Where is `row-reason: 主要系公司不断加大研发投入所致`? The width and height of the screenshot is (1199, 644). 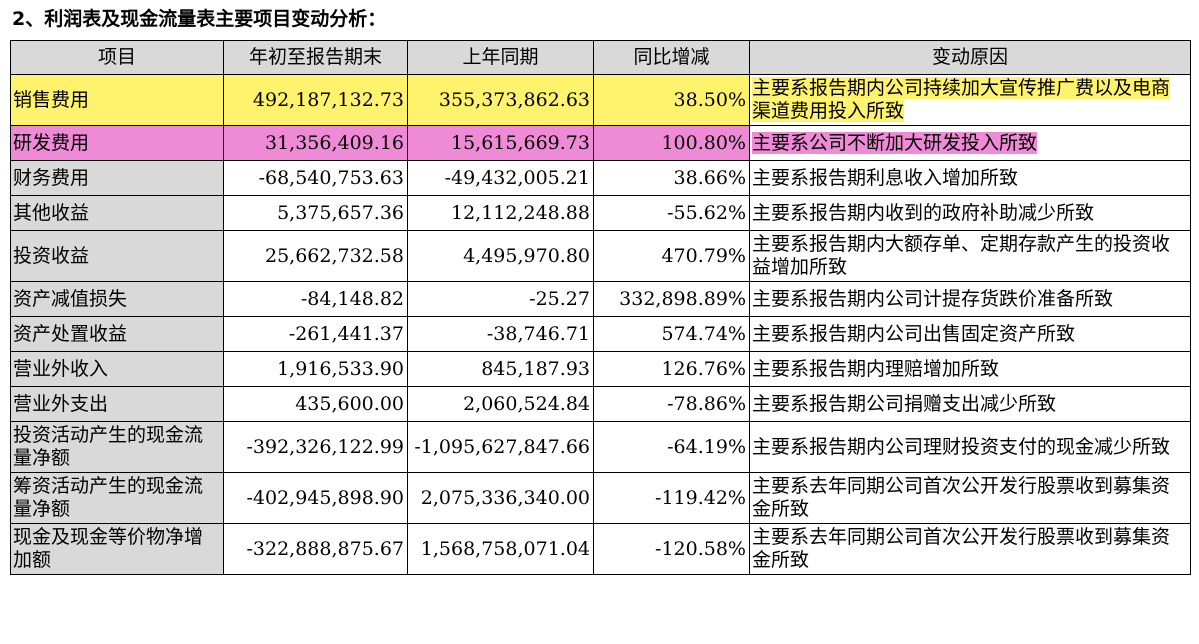 row-reason: 主要系公司不断加大研发投入所致 is located at coordinates (970, 143).